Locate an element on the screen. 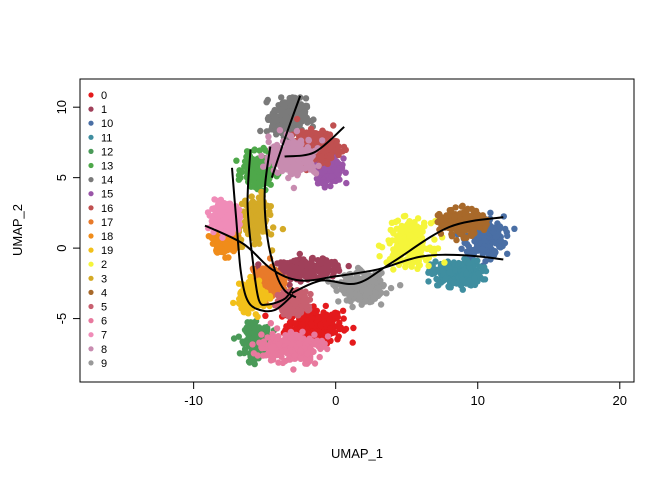  legend-swatch is located at coordinates (91, 264).